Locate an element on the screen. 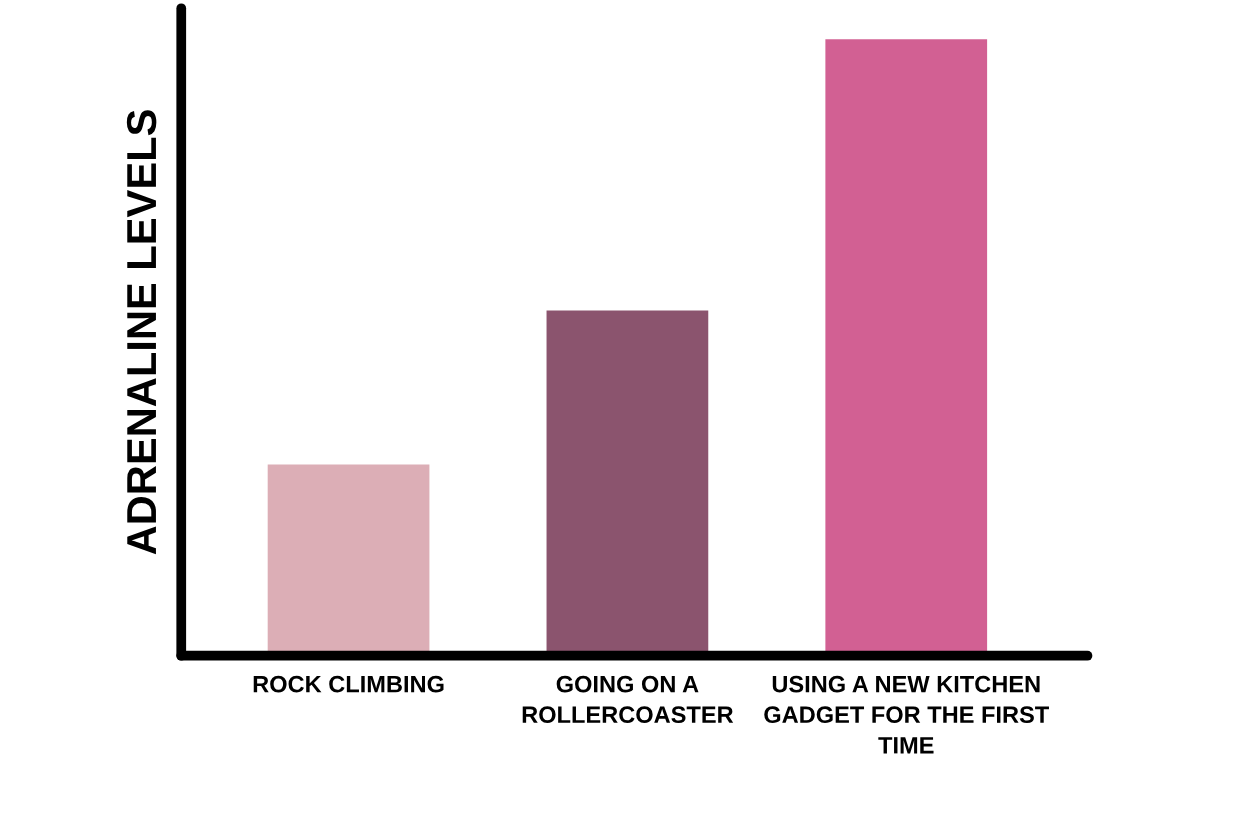  x-tick-label: USING A NEW KITCHEN GADGET FOR THE FIRST TIME is located at coordinates (906, 714).